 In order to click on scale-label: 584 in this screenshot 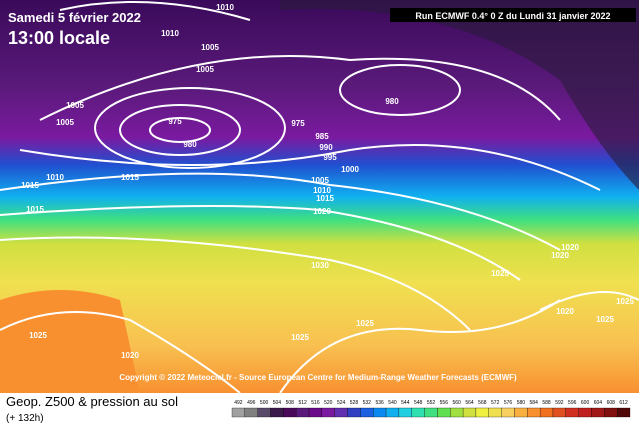, I will do `click(534, 403)`.